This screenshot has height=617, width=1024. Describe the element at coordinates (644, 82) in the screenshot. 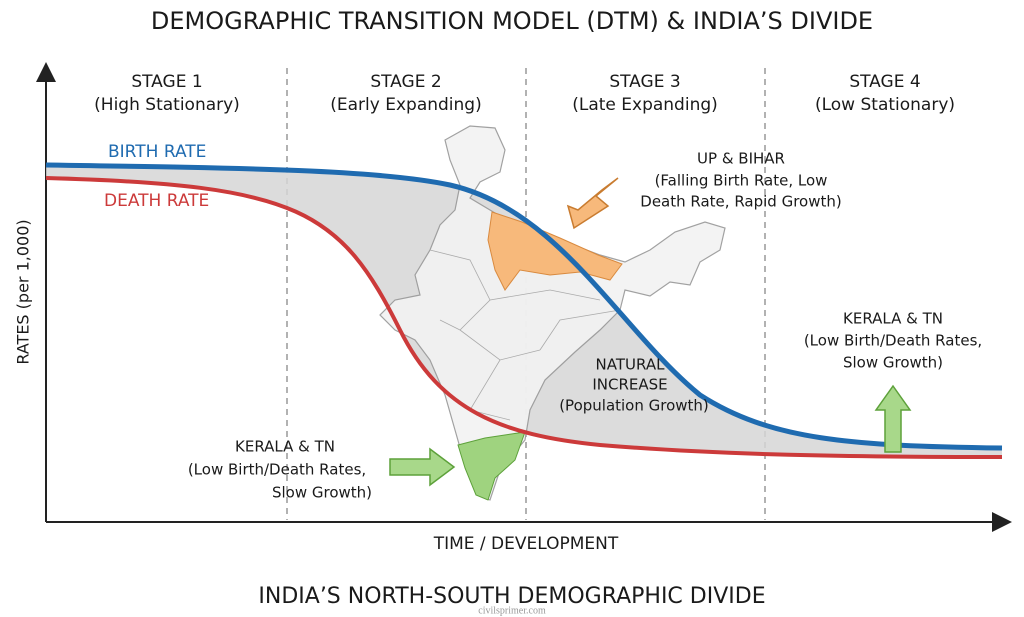

I see `stage-name: STAGE 3` at that location.